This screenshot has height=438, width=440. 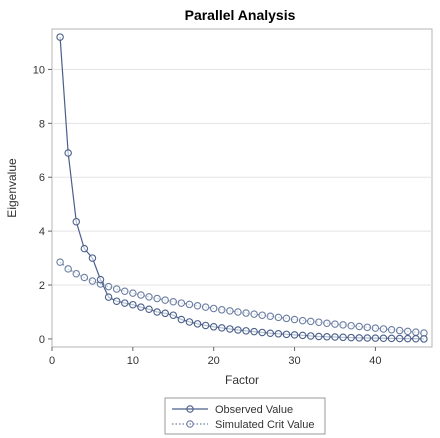 I want to click on y-axis-label: Eigenvalue, so click(x=12, y=188).